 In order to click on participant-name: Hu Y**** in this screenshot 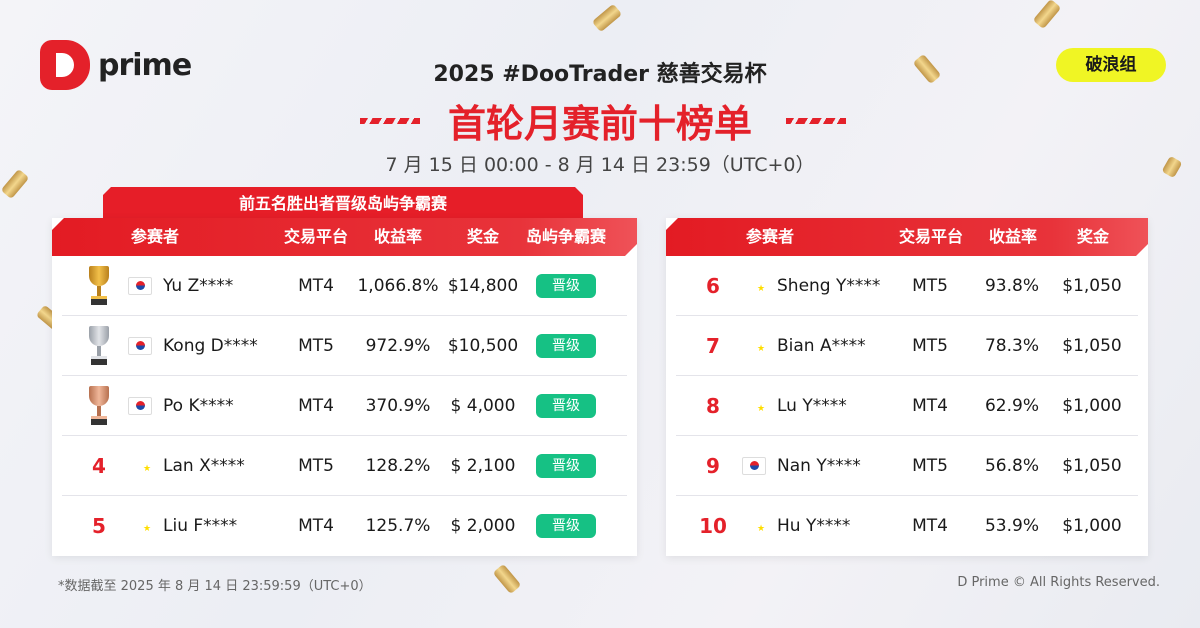, I will do `click(814, 526)`.